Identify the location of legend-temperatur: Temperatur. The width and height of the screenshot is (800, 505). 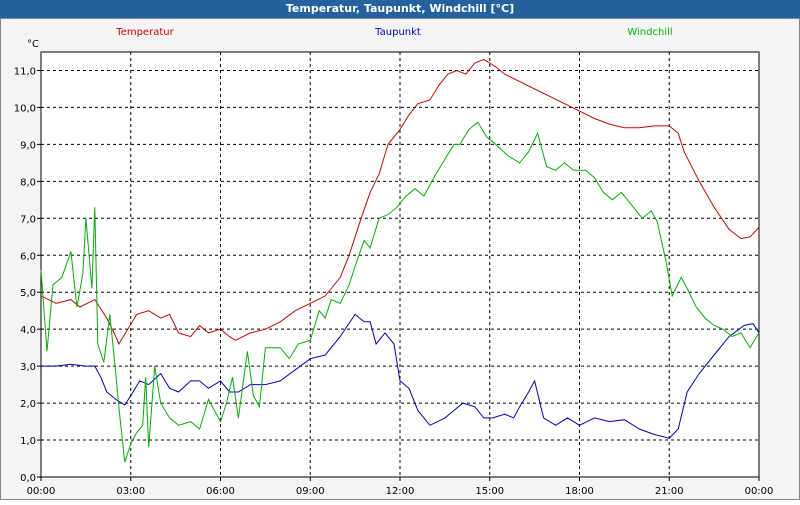
(144, 32).